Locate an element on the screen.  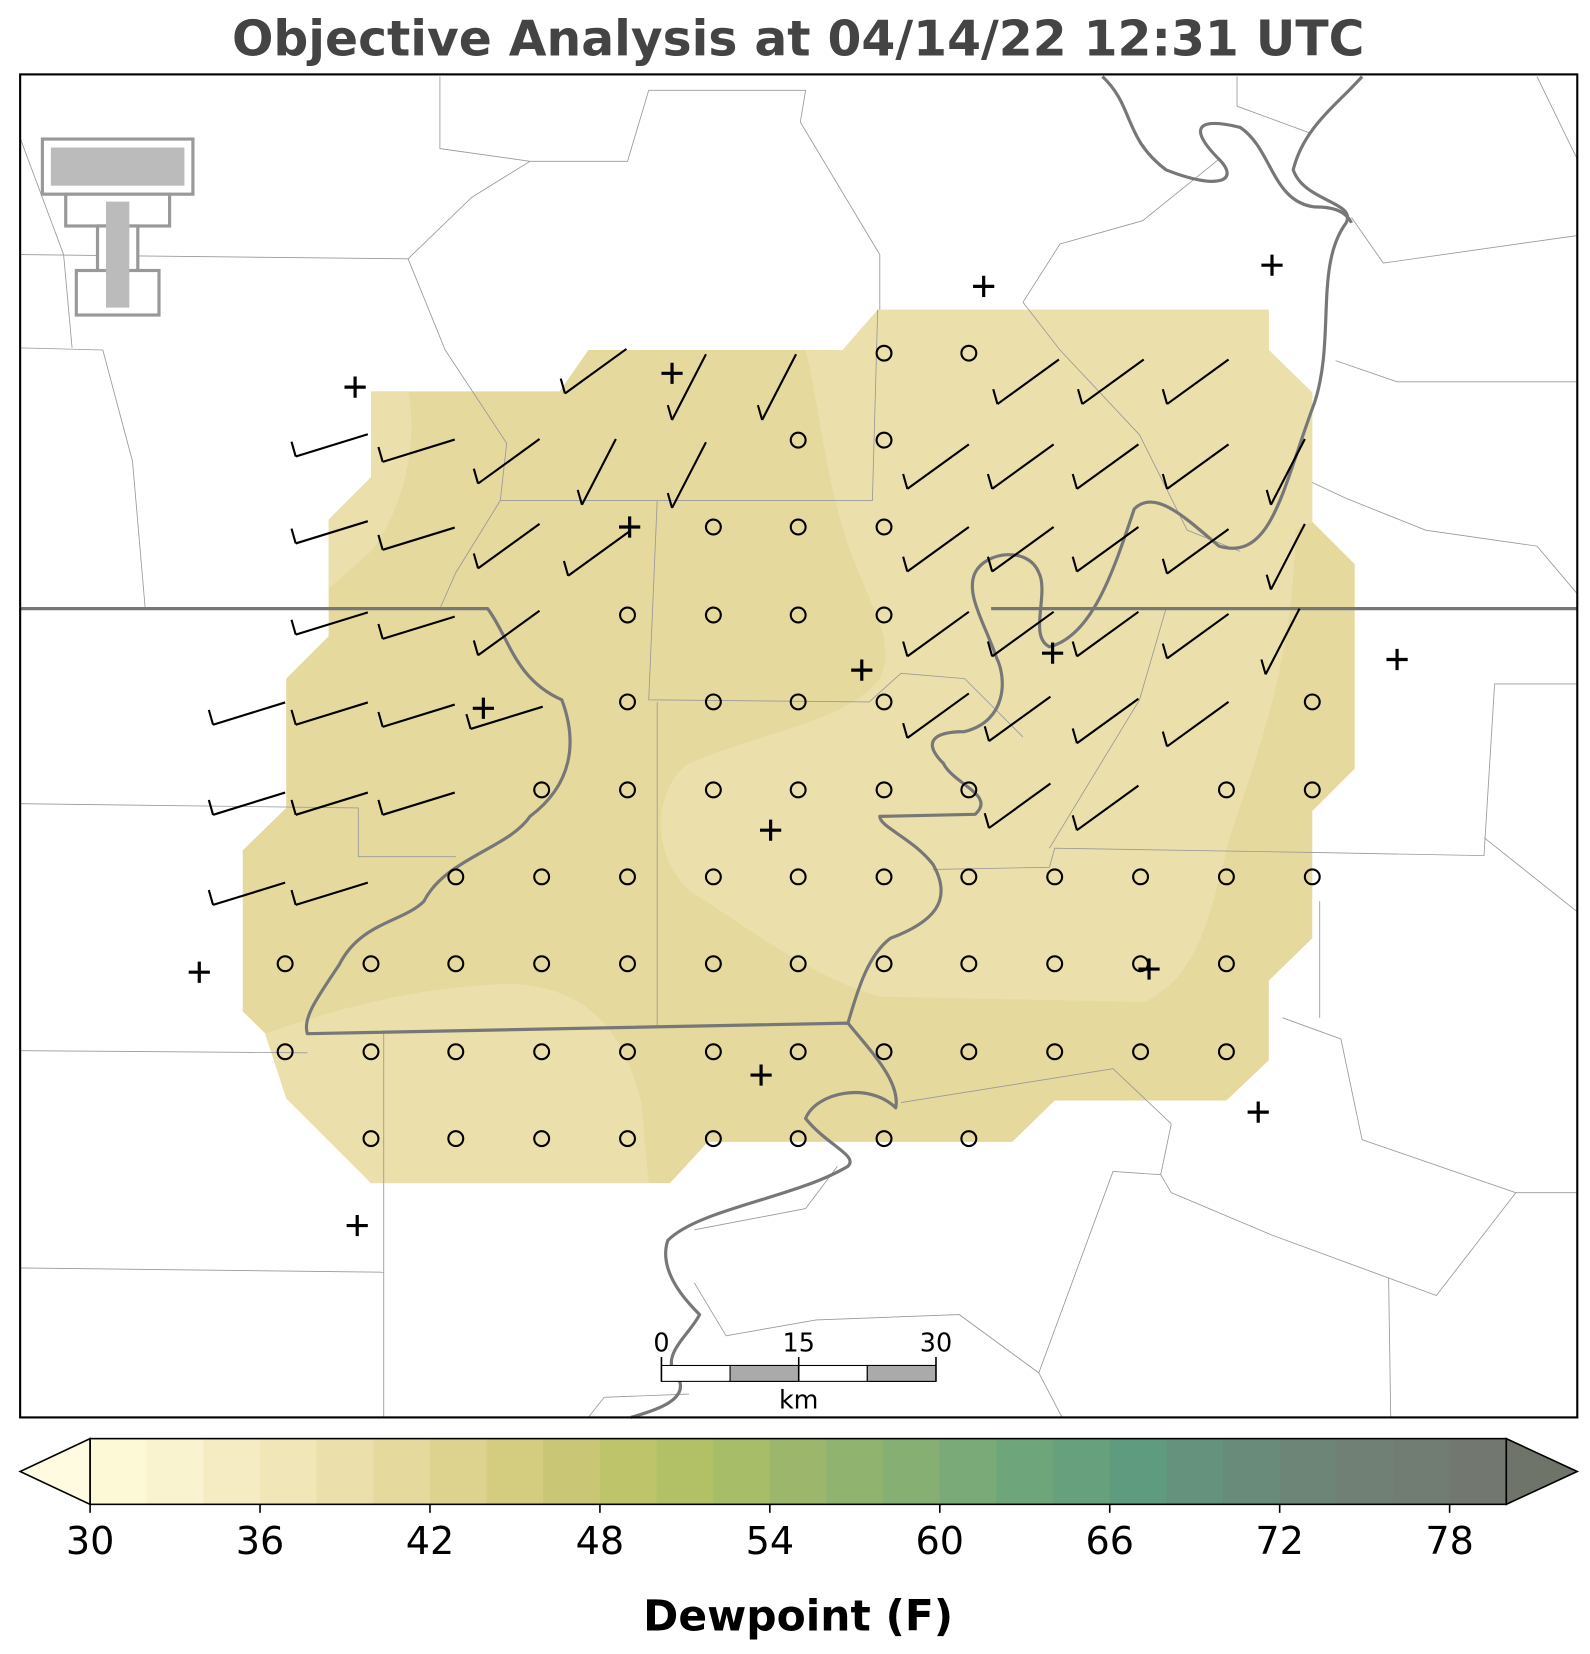
title: Objective Analysis at 04/14/22 12:31 UTC is located at coordinates (798, 40).